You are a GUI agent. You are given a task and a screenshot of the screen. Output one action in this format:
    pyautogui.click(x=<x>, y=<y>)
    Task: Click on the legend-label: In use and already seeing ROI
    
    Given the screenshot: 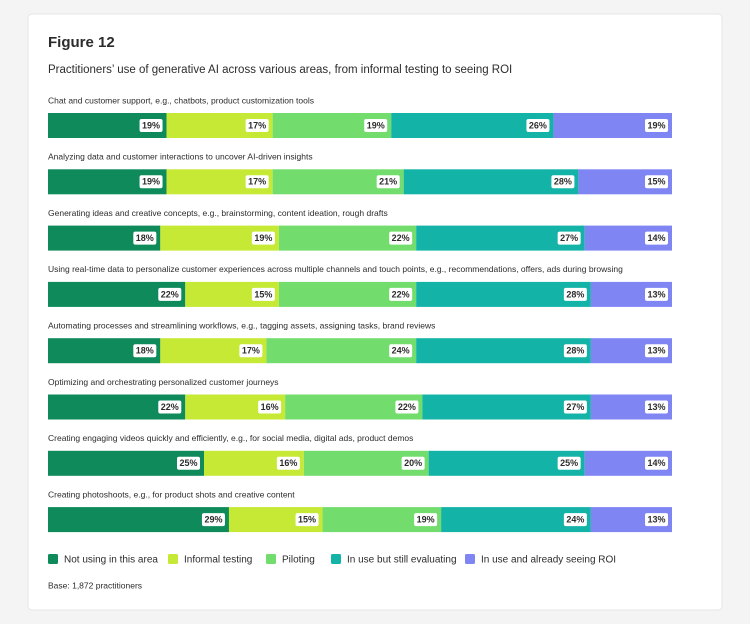 What is the action you would take?
    pyautogui.click(x=548, y=560)
    